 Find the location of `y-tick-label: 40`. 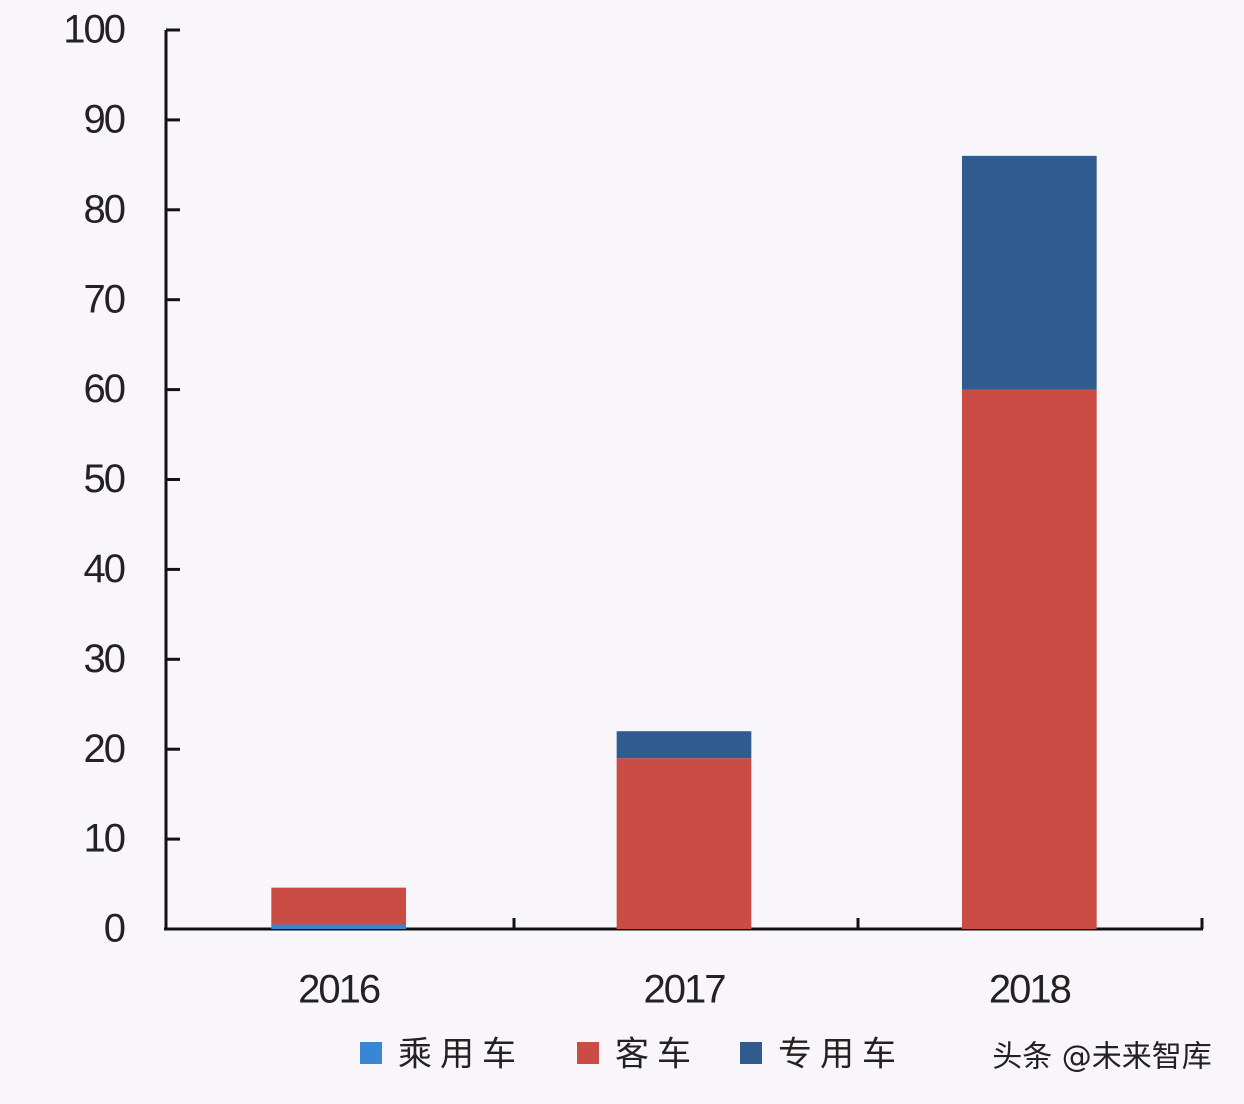

y-tick-label: 40 is located at coordinates (104, 569).